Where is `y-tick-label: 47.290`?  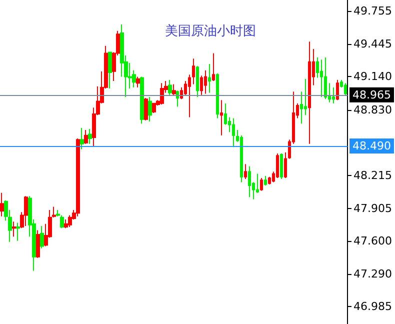 y-tick-label: 47.290 is located at coordinates (373, 273).